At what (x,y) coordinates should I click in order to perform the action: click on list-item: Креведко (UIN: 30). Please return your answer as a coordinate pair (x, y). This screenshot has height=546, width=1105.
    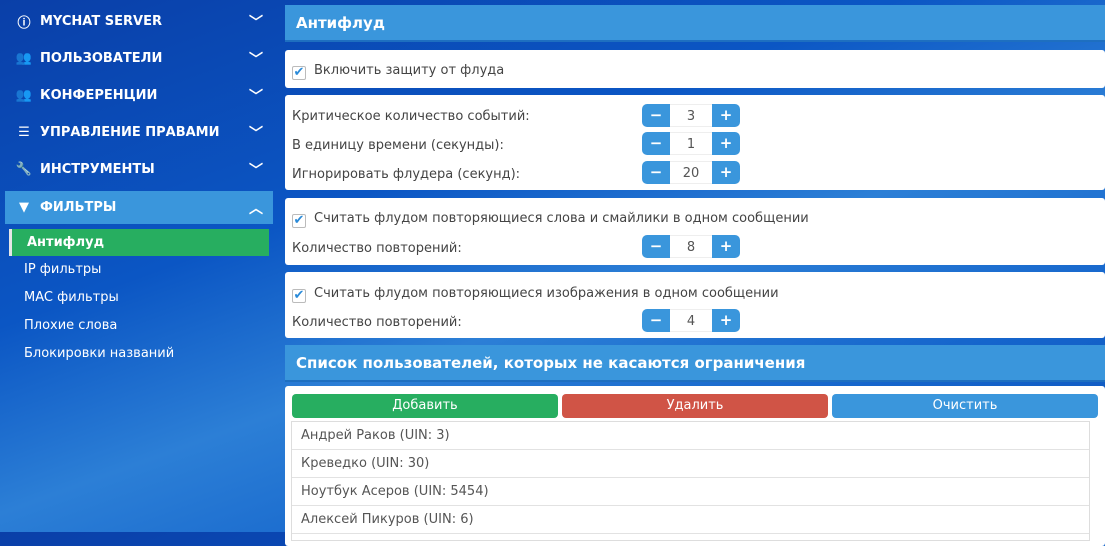
    Looking at the image, I should click on (690, 464).